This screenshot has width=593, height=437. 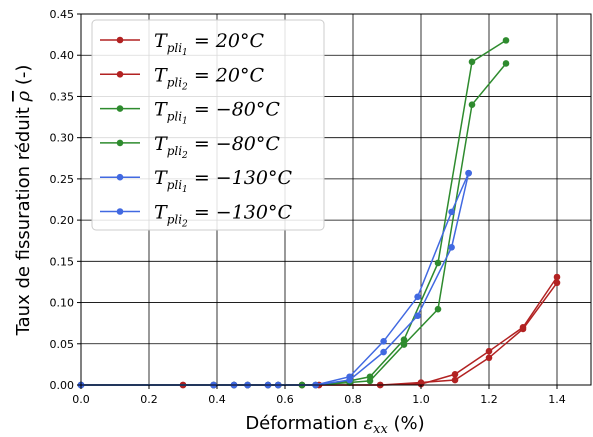 I want to click on x-axis-title: Déformation εxx (%), so click(x=334, y=425).